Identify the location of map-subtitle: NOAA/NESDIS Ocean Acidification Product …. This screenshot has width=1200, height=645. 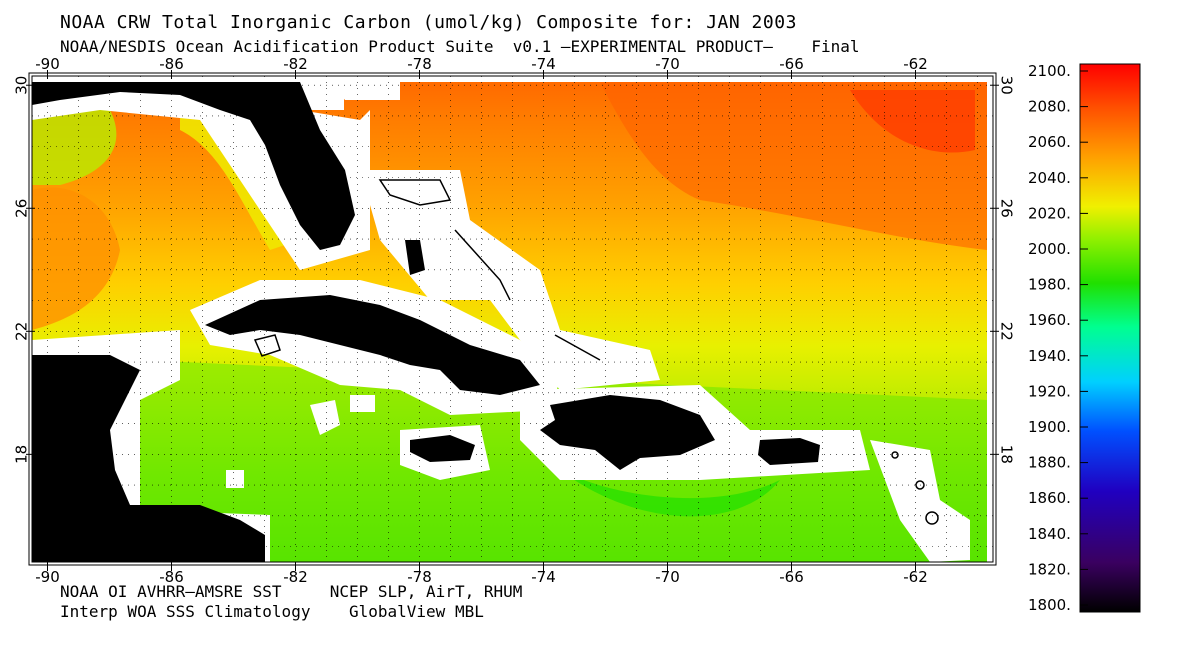
(460, 46).